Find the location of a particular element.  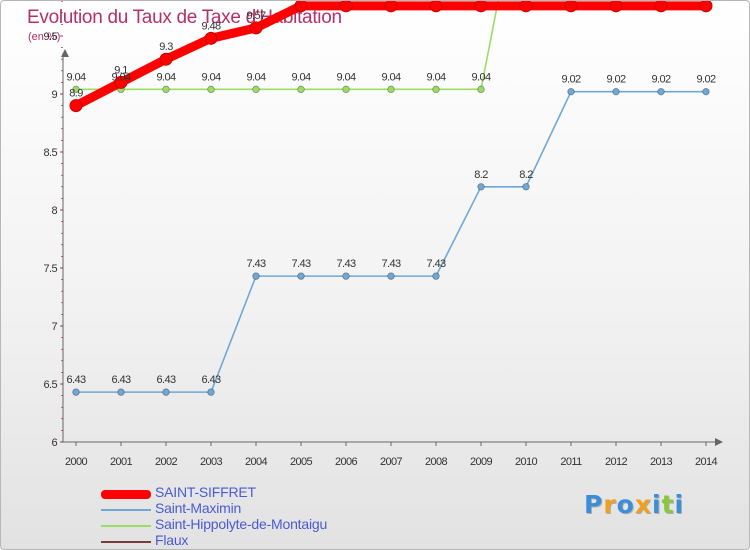

data-label: 9.57 is located at coordinates (255, 16).